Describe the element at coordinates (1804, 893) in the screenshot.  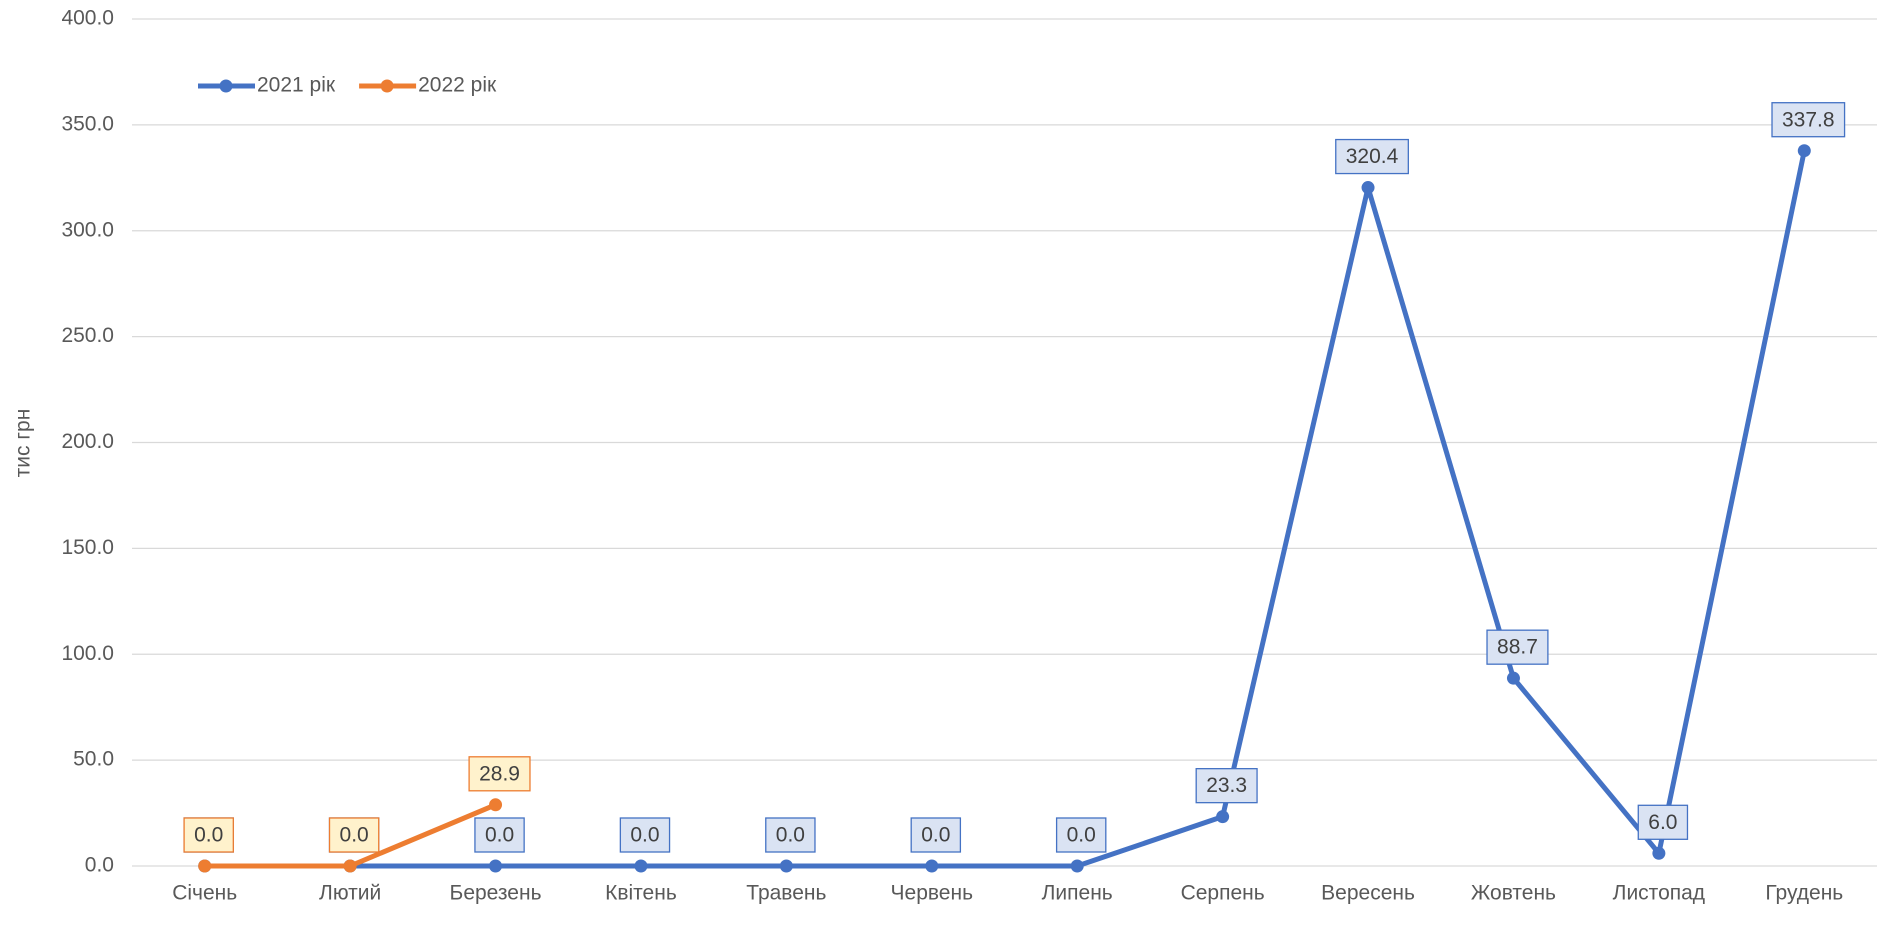
I see `x-tick-label: Грудень` at that location.